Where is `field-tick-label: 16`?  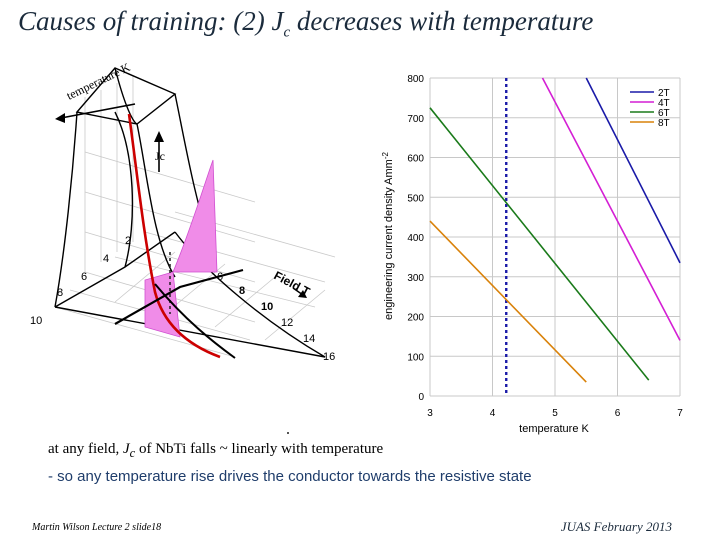 field-tick-label: 16 is located at coordinates (329, 357).